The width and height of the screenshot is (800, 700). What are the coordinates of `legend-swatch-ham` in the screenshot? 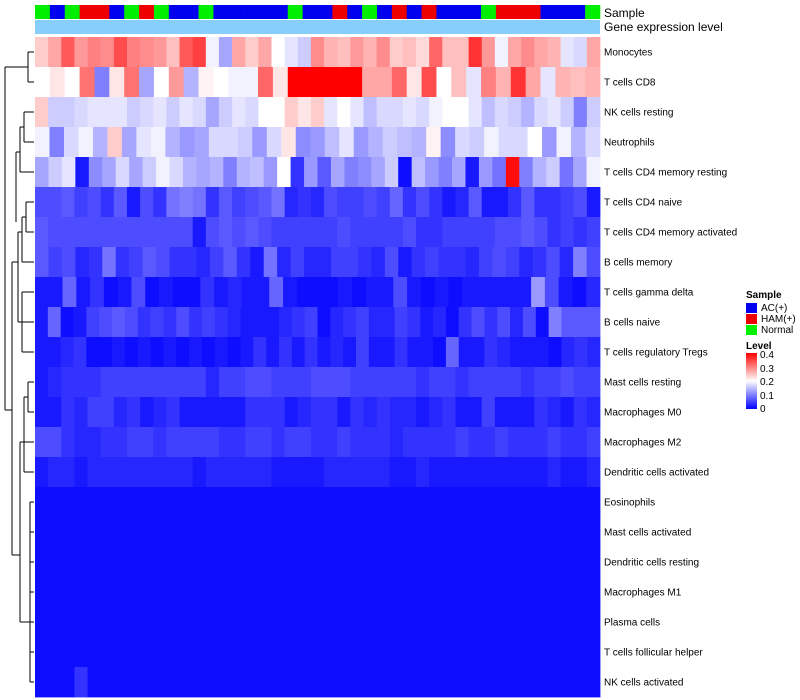 It's located at (751, 319).